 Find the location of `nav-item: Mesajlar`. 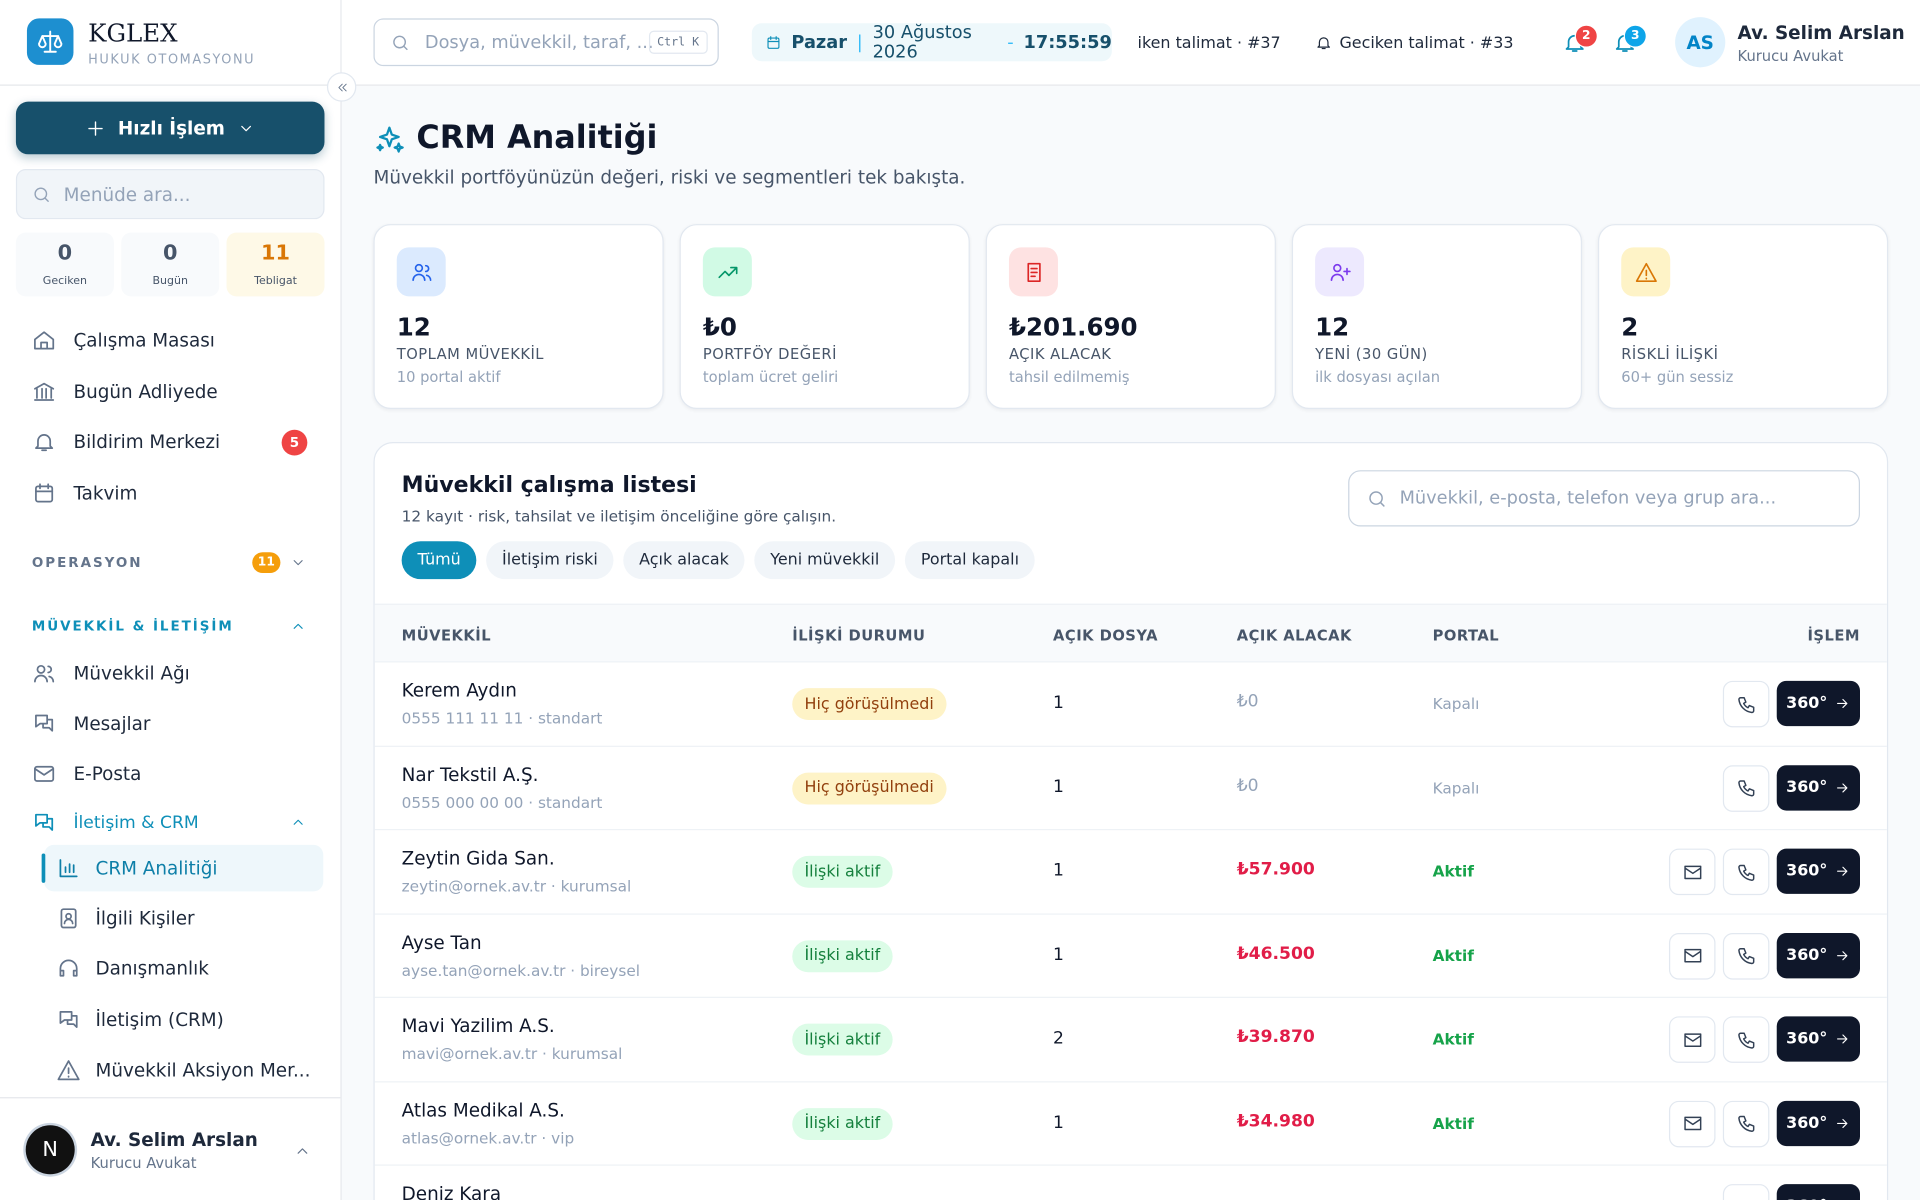

nav-item: Mesajlar is located at coordinates (91, 724).